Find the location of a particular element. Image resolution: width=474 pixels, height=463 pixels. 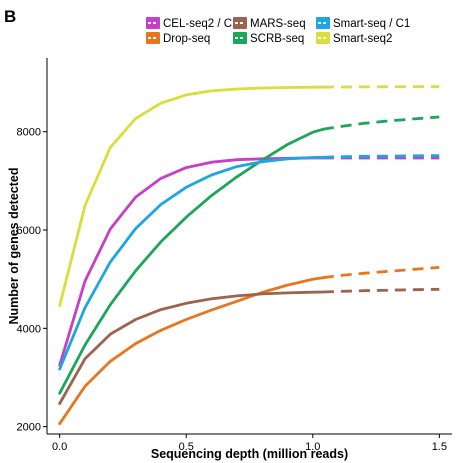

legend-item-mars-seq: MARS-seq is located at coordinates (269, 23).